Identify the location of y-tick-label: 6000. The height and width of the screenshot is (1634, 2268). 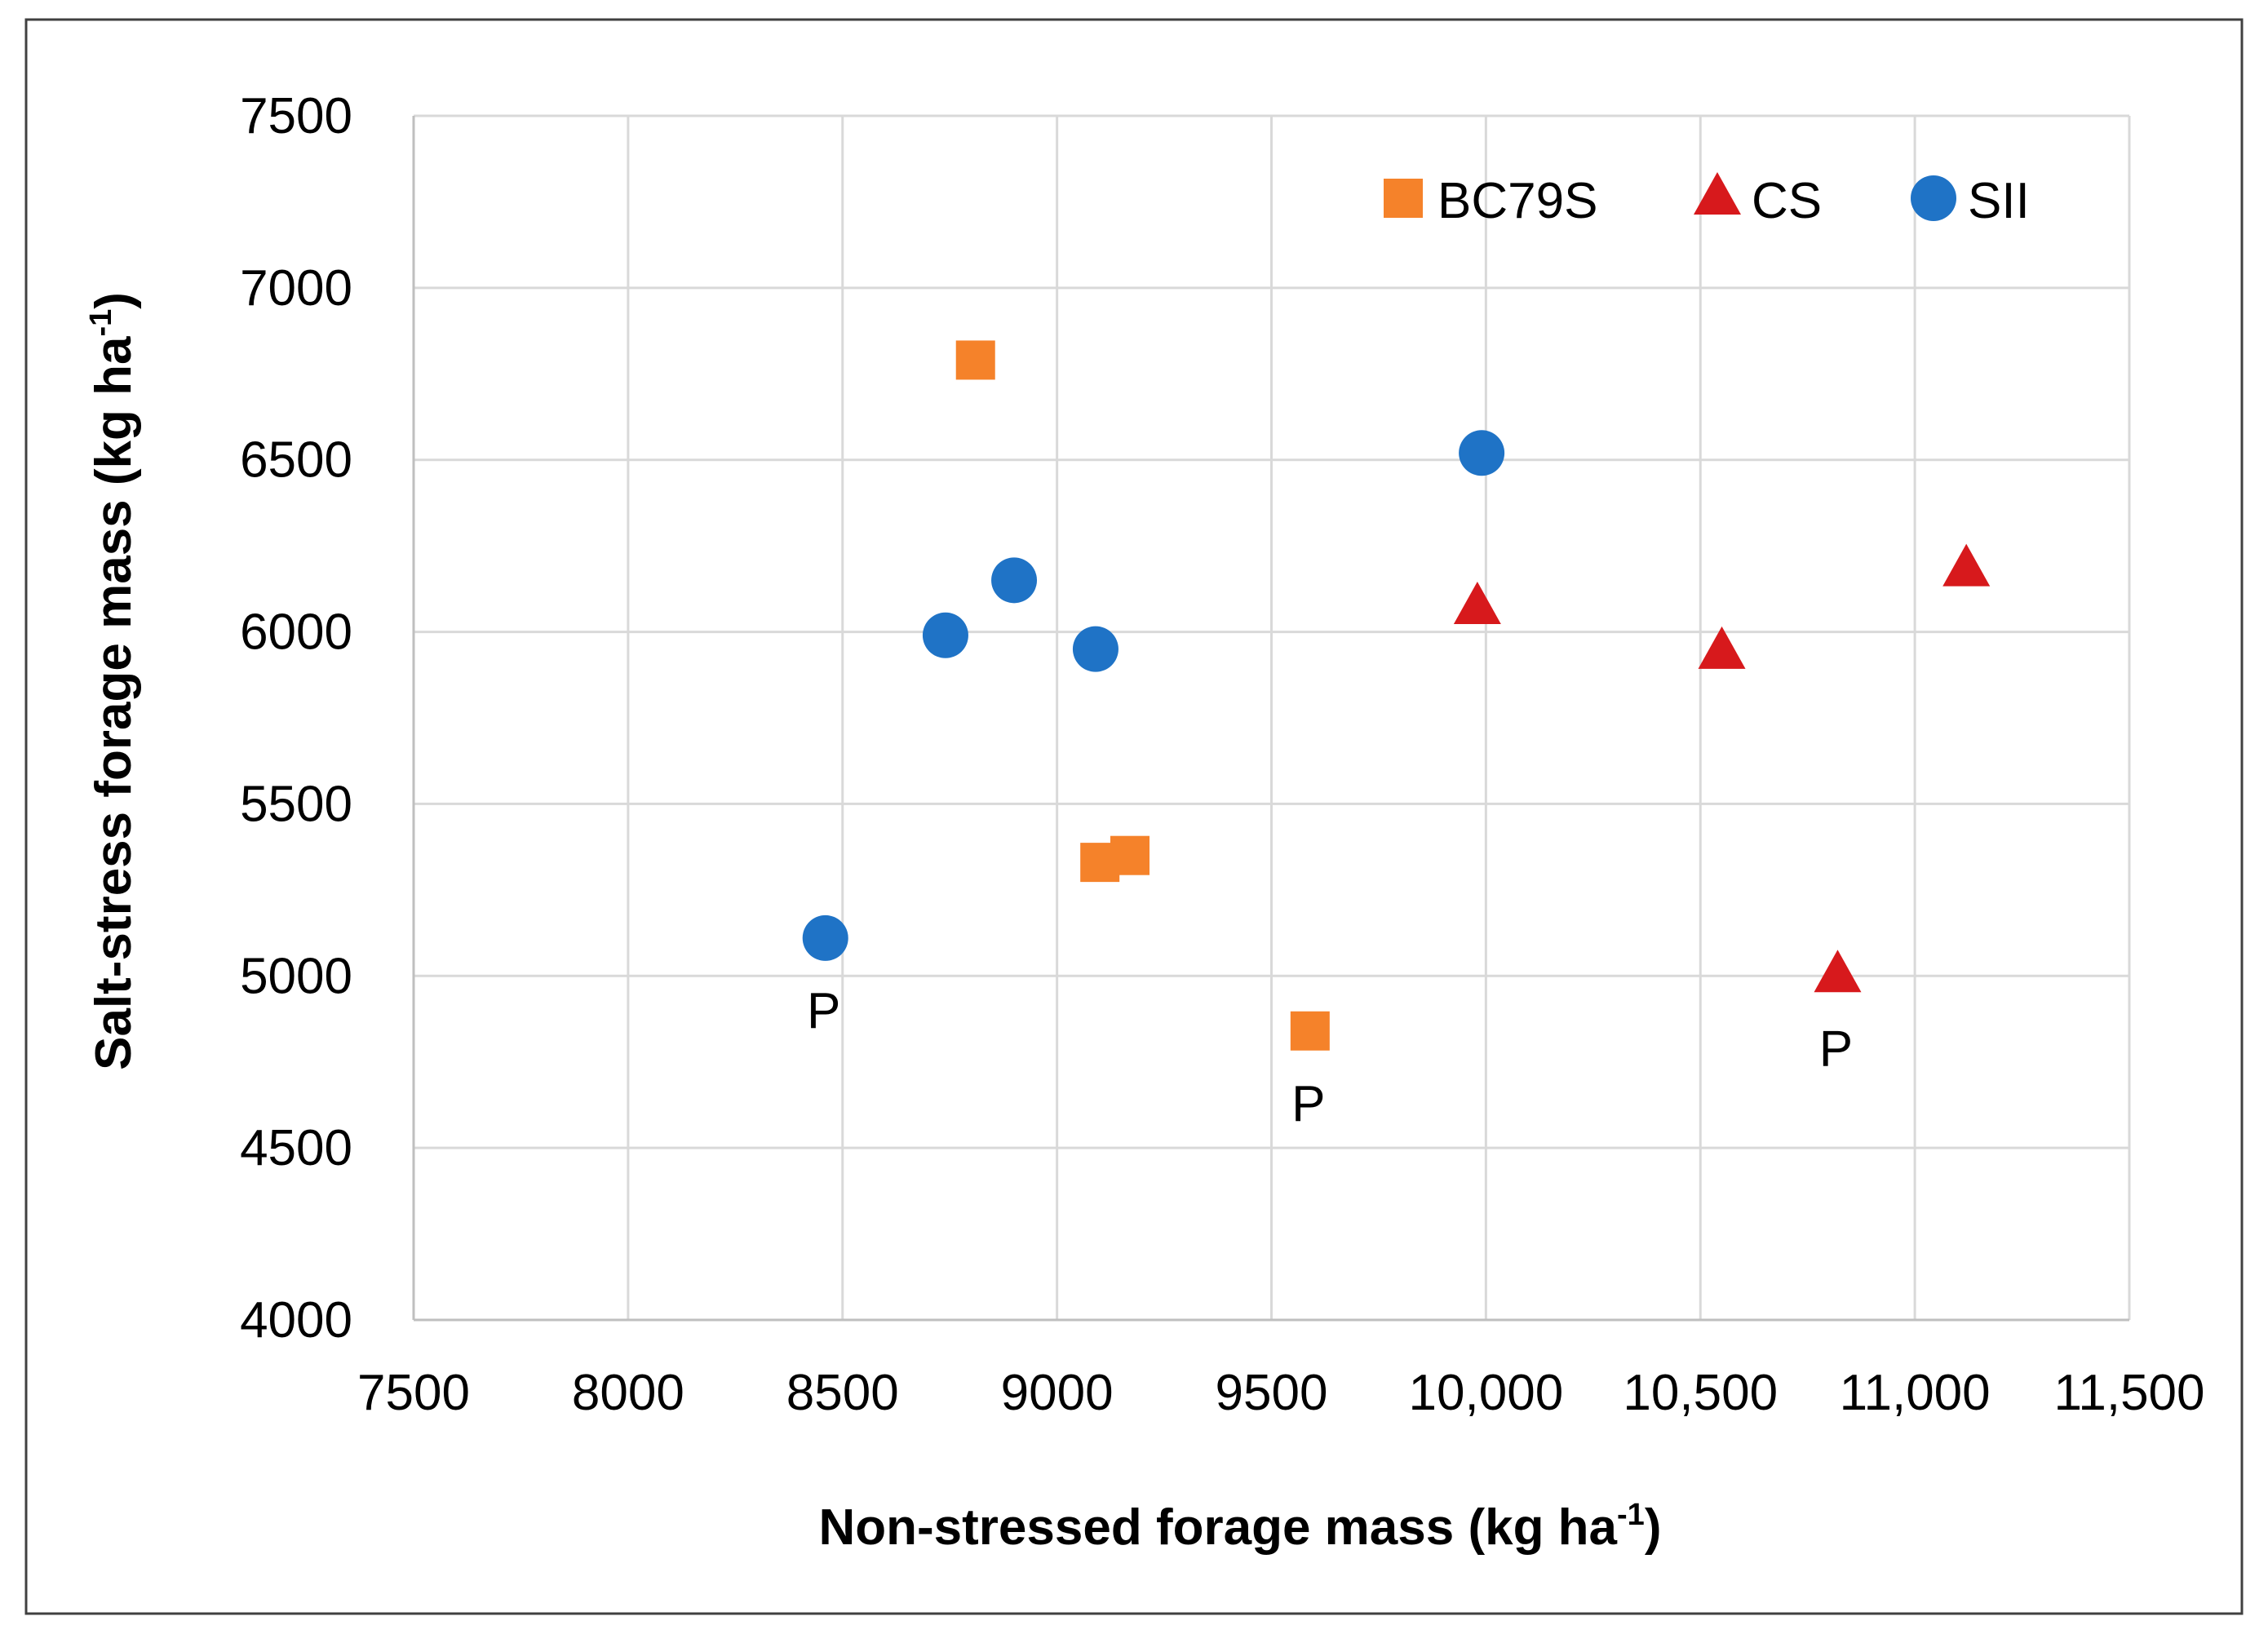
(296, 632).